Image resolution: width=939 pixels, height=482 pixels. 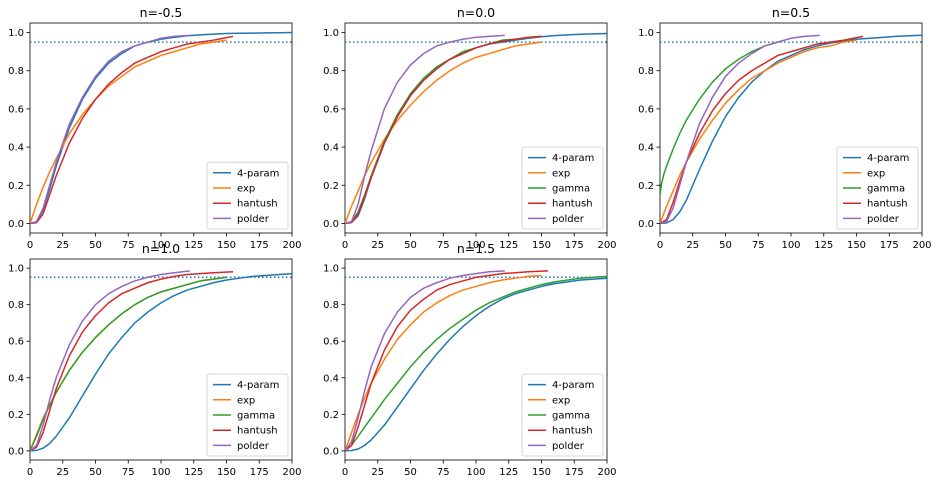 I want to click on subplot-title: n=1.5, so click(x=476, y=248).